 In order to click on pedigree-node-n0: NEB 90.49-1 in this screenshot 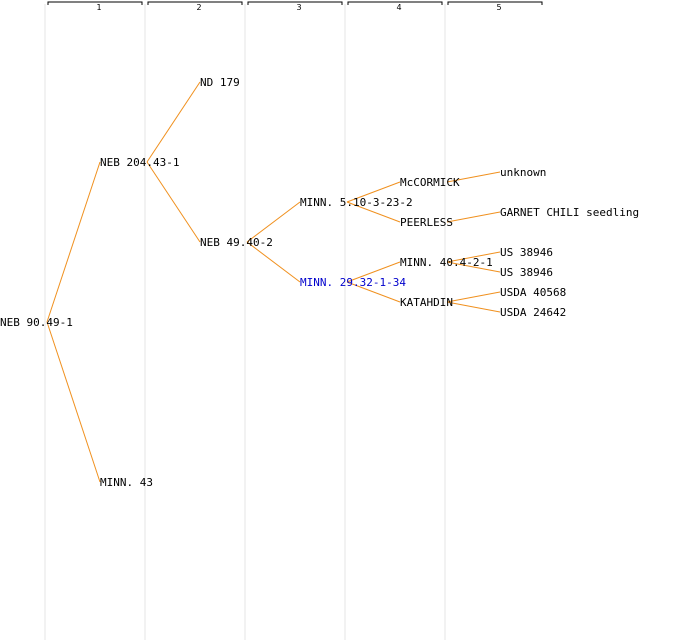, I will do `click(36, 322)`.